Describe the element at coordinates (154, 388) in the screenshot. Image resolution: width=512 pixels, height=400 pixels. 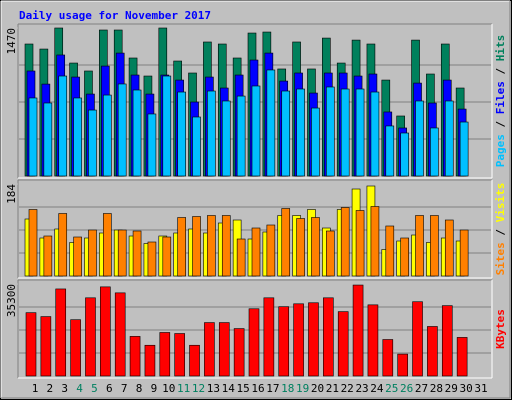
I see `x-tick-label: 9` at that location.